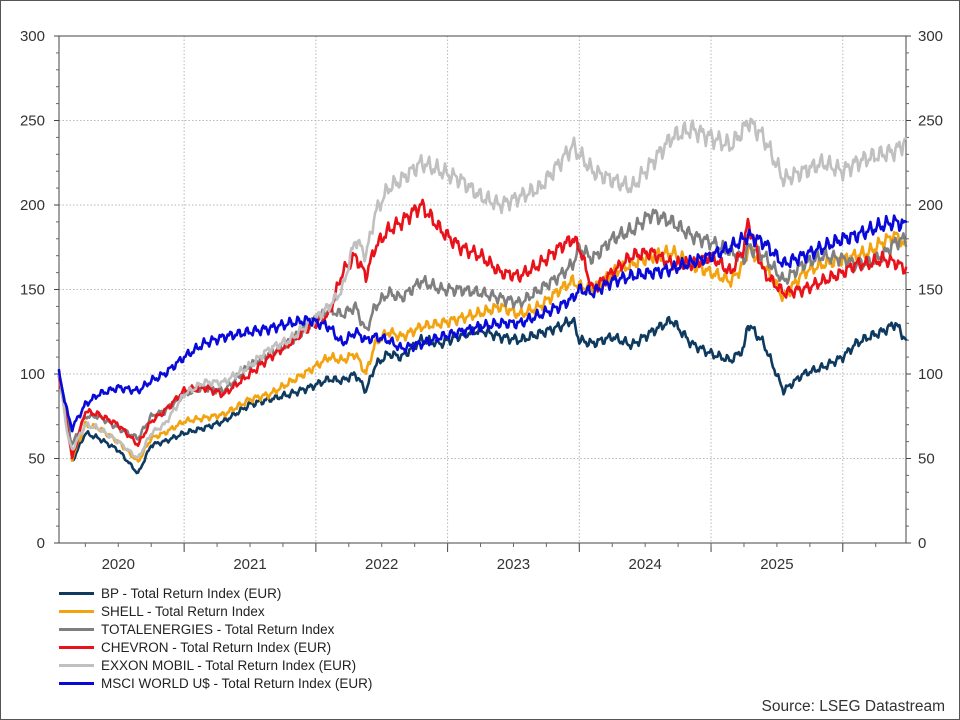  Describe the element at coordinates (229, 665) in the screenshot. I see `legend-label: EXXON MOBIL - Total Return Index (EUR)` at that location.